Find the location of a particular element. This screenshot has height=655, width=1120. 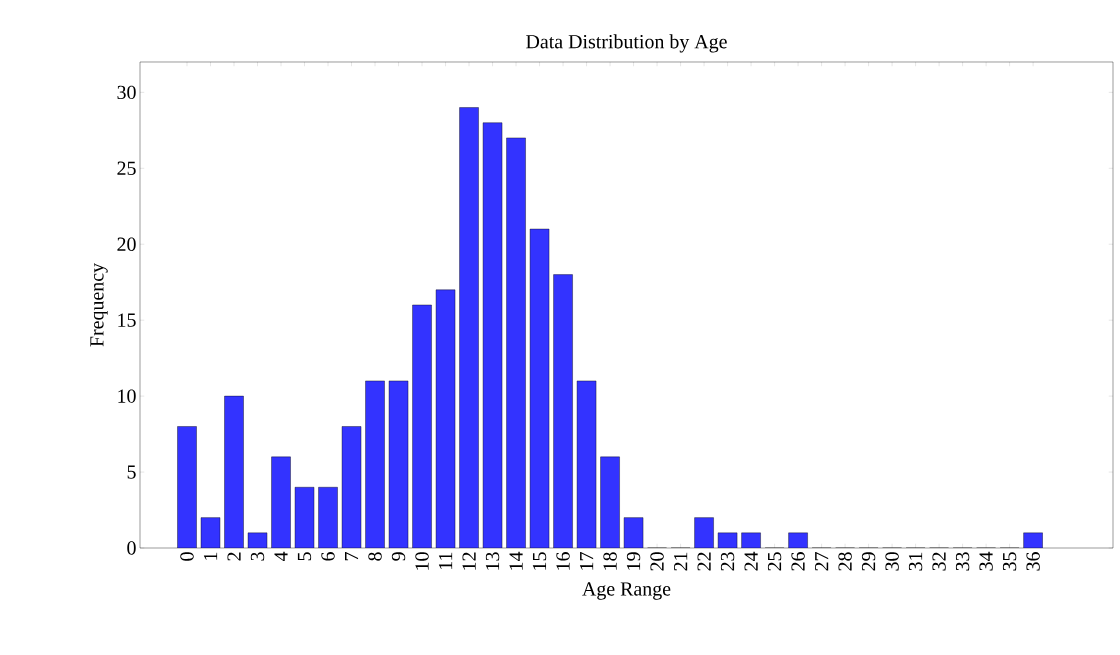

x-tick-label: 33 is located at coordinates (962, 561).